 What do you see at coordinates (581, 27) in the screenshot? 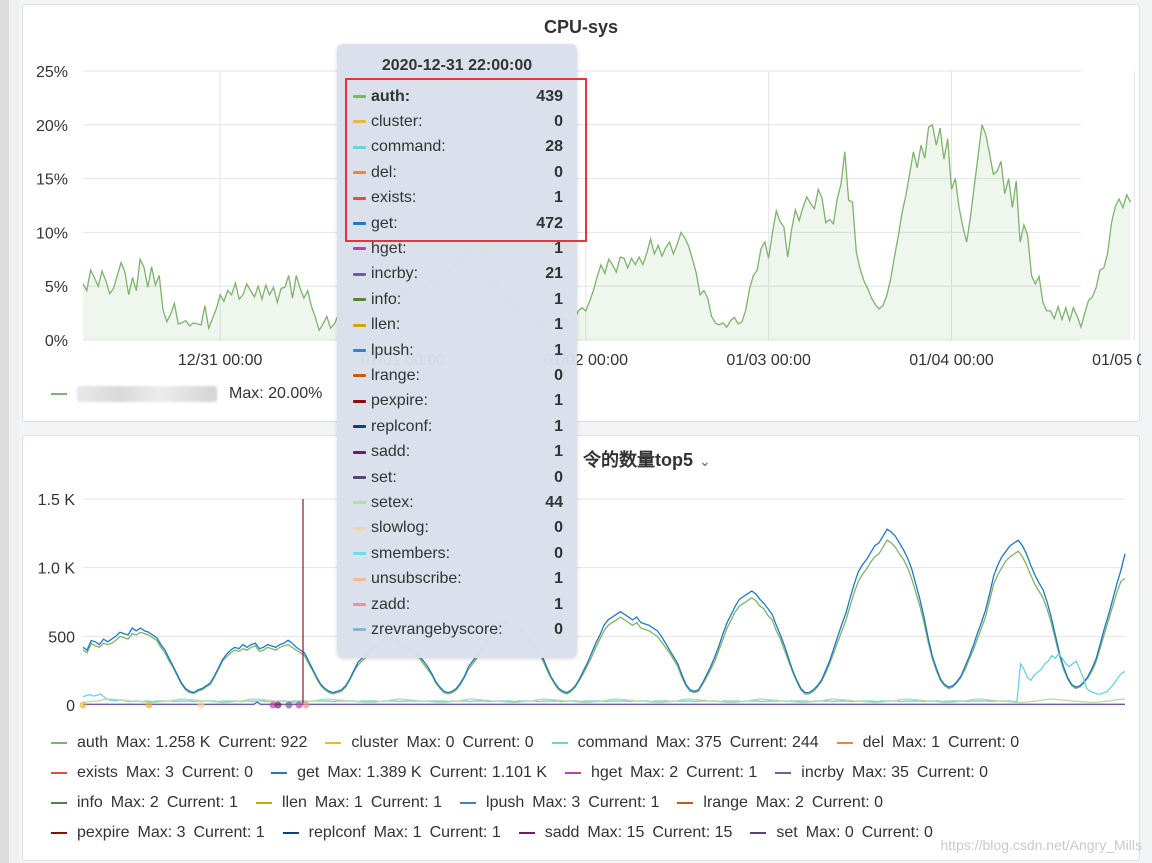
I see `panel-title: CPU-sys` at bounding box center [581, 27].